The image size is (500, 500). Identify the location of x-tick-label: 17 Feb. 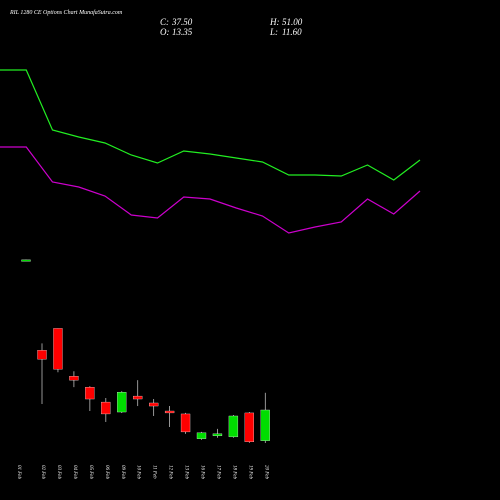
(217, 472).